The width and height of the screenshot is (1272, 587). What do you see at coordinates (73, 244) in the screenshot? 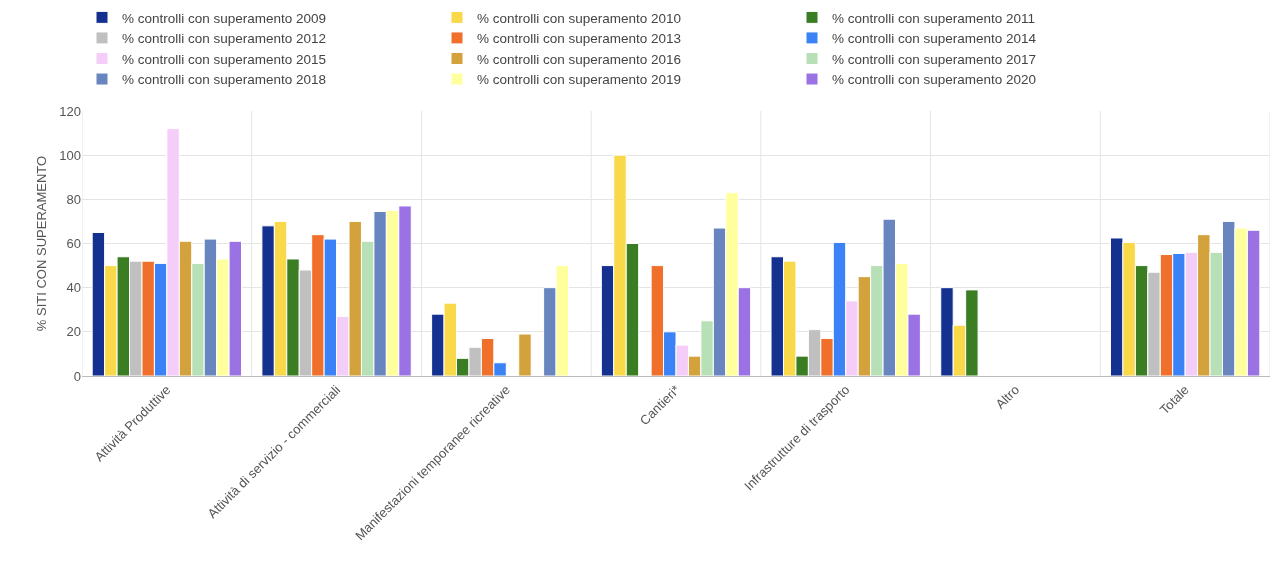
I see `y-tick-label: 60` at bounding box center [73, 244].